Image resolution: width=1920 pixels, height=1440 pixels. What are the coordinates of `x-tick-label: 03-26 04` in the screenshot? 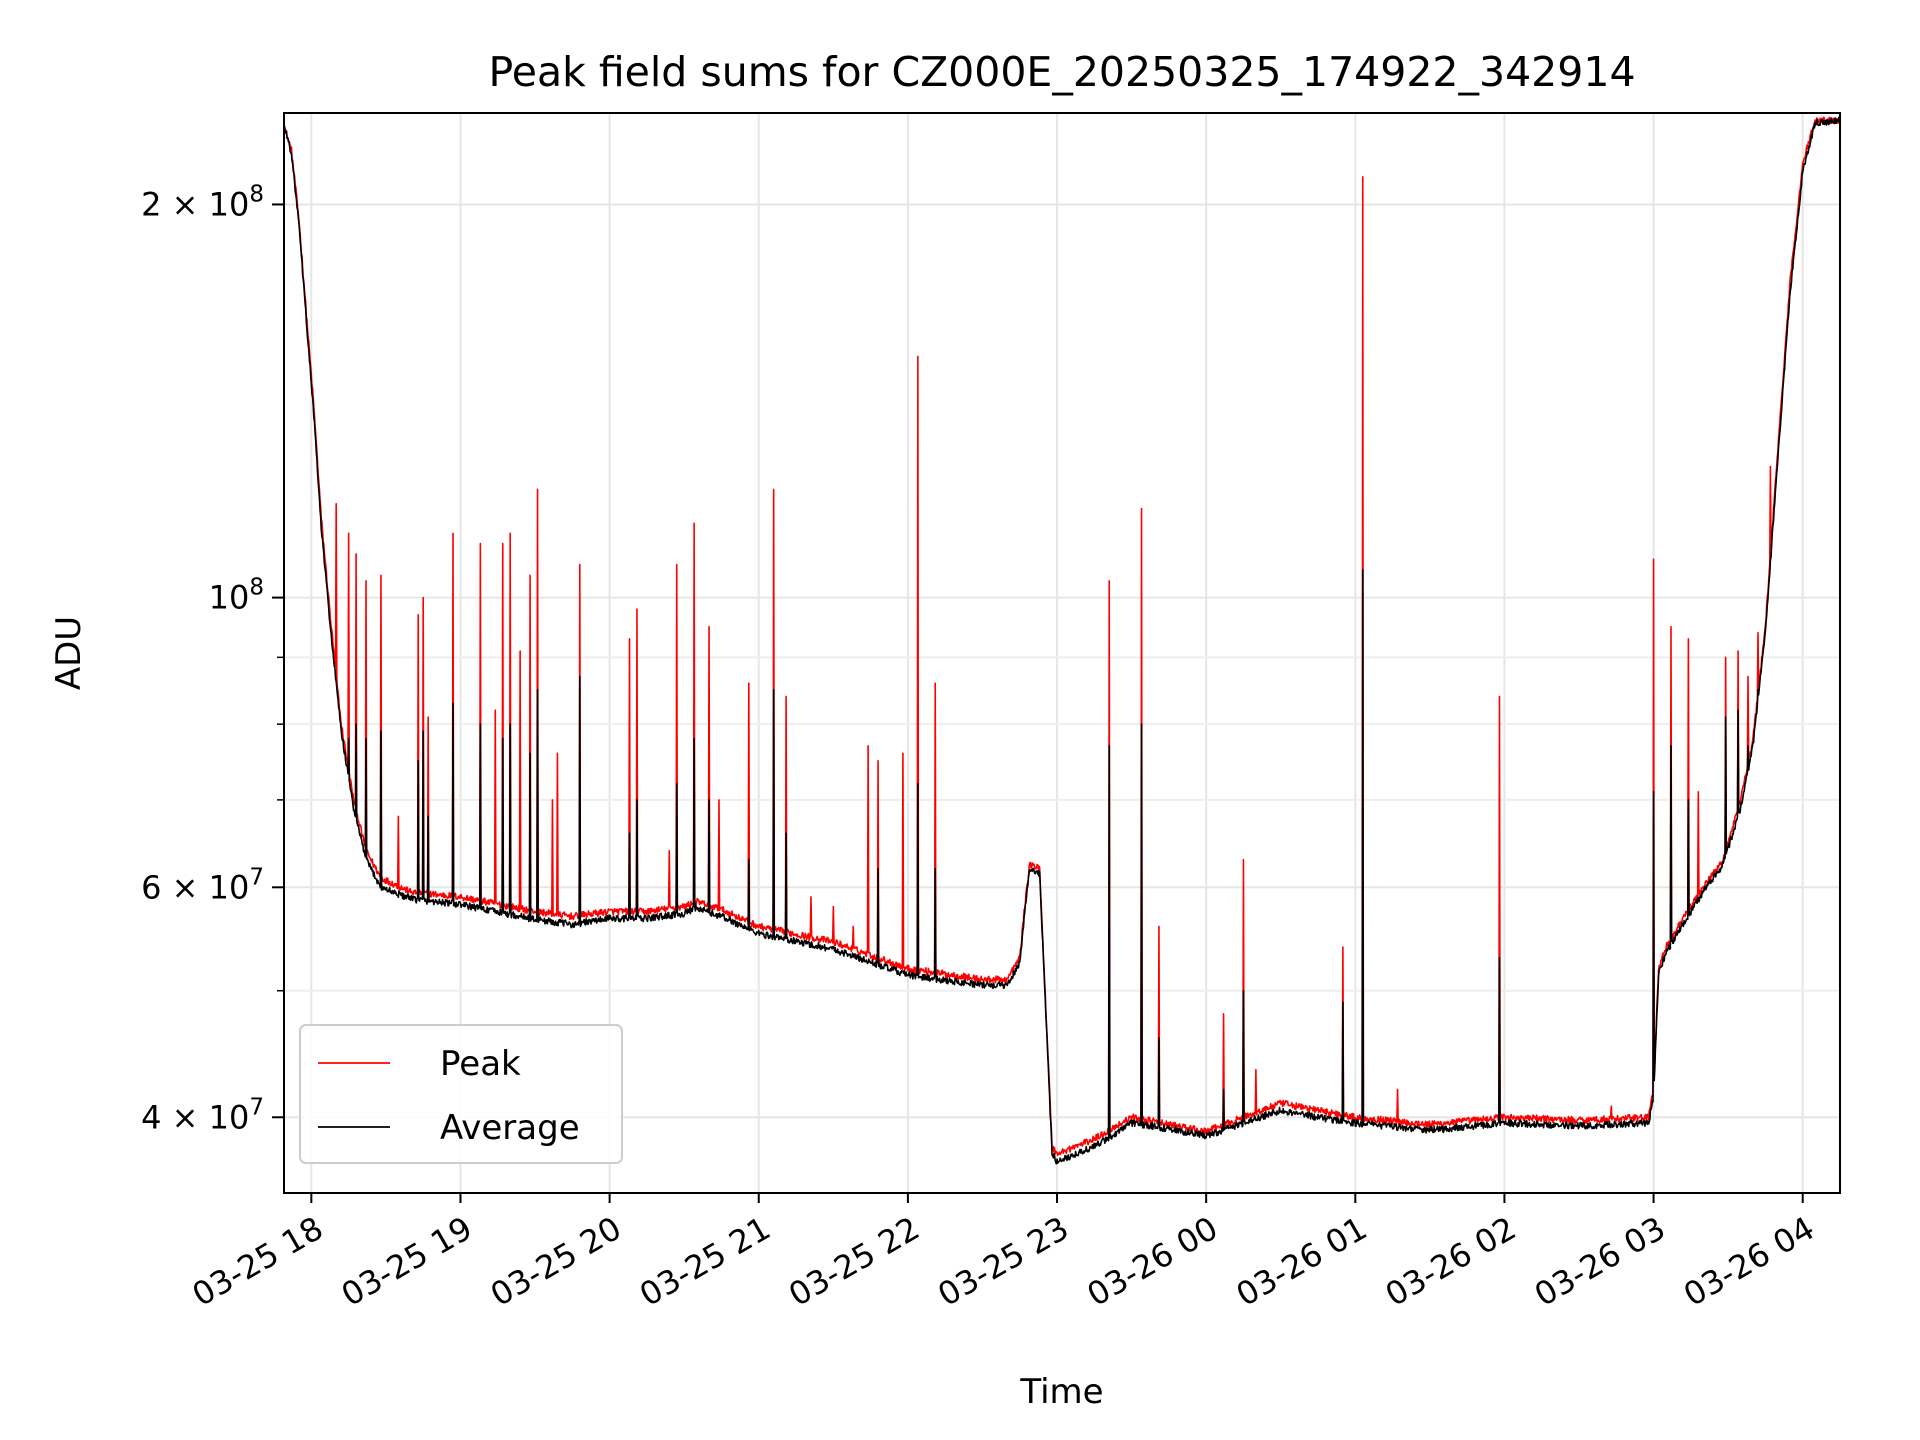 It's located at (1749, 1261).